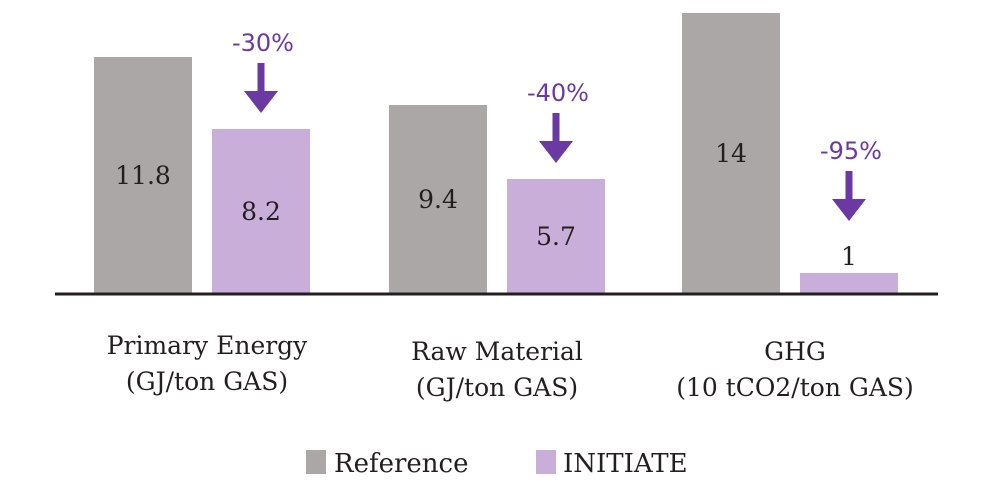  I want to click on category-label-1-line-1: Primary Energy, so click(207, 345).